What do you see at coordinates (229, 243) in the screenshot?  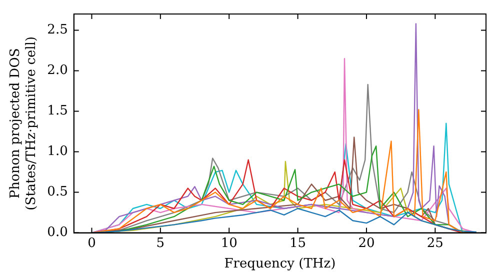 I see `x-tick-label: 10` at bounding box center [229, 243].